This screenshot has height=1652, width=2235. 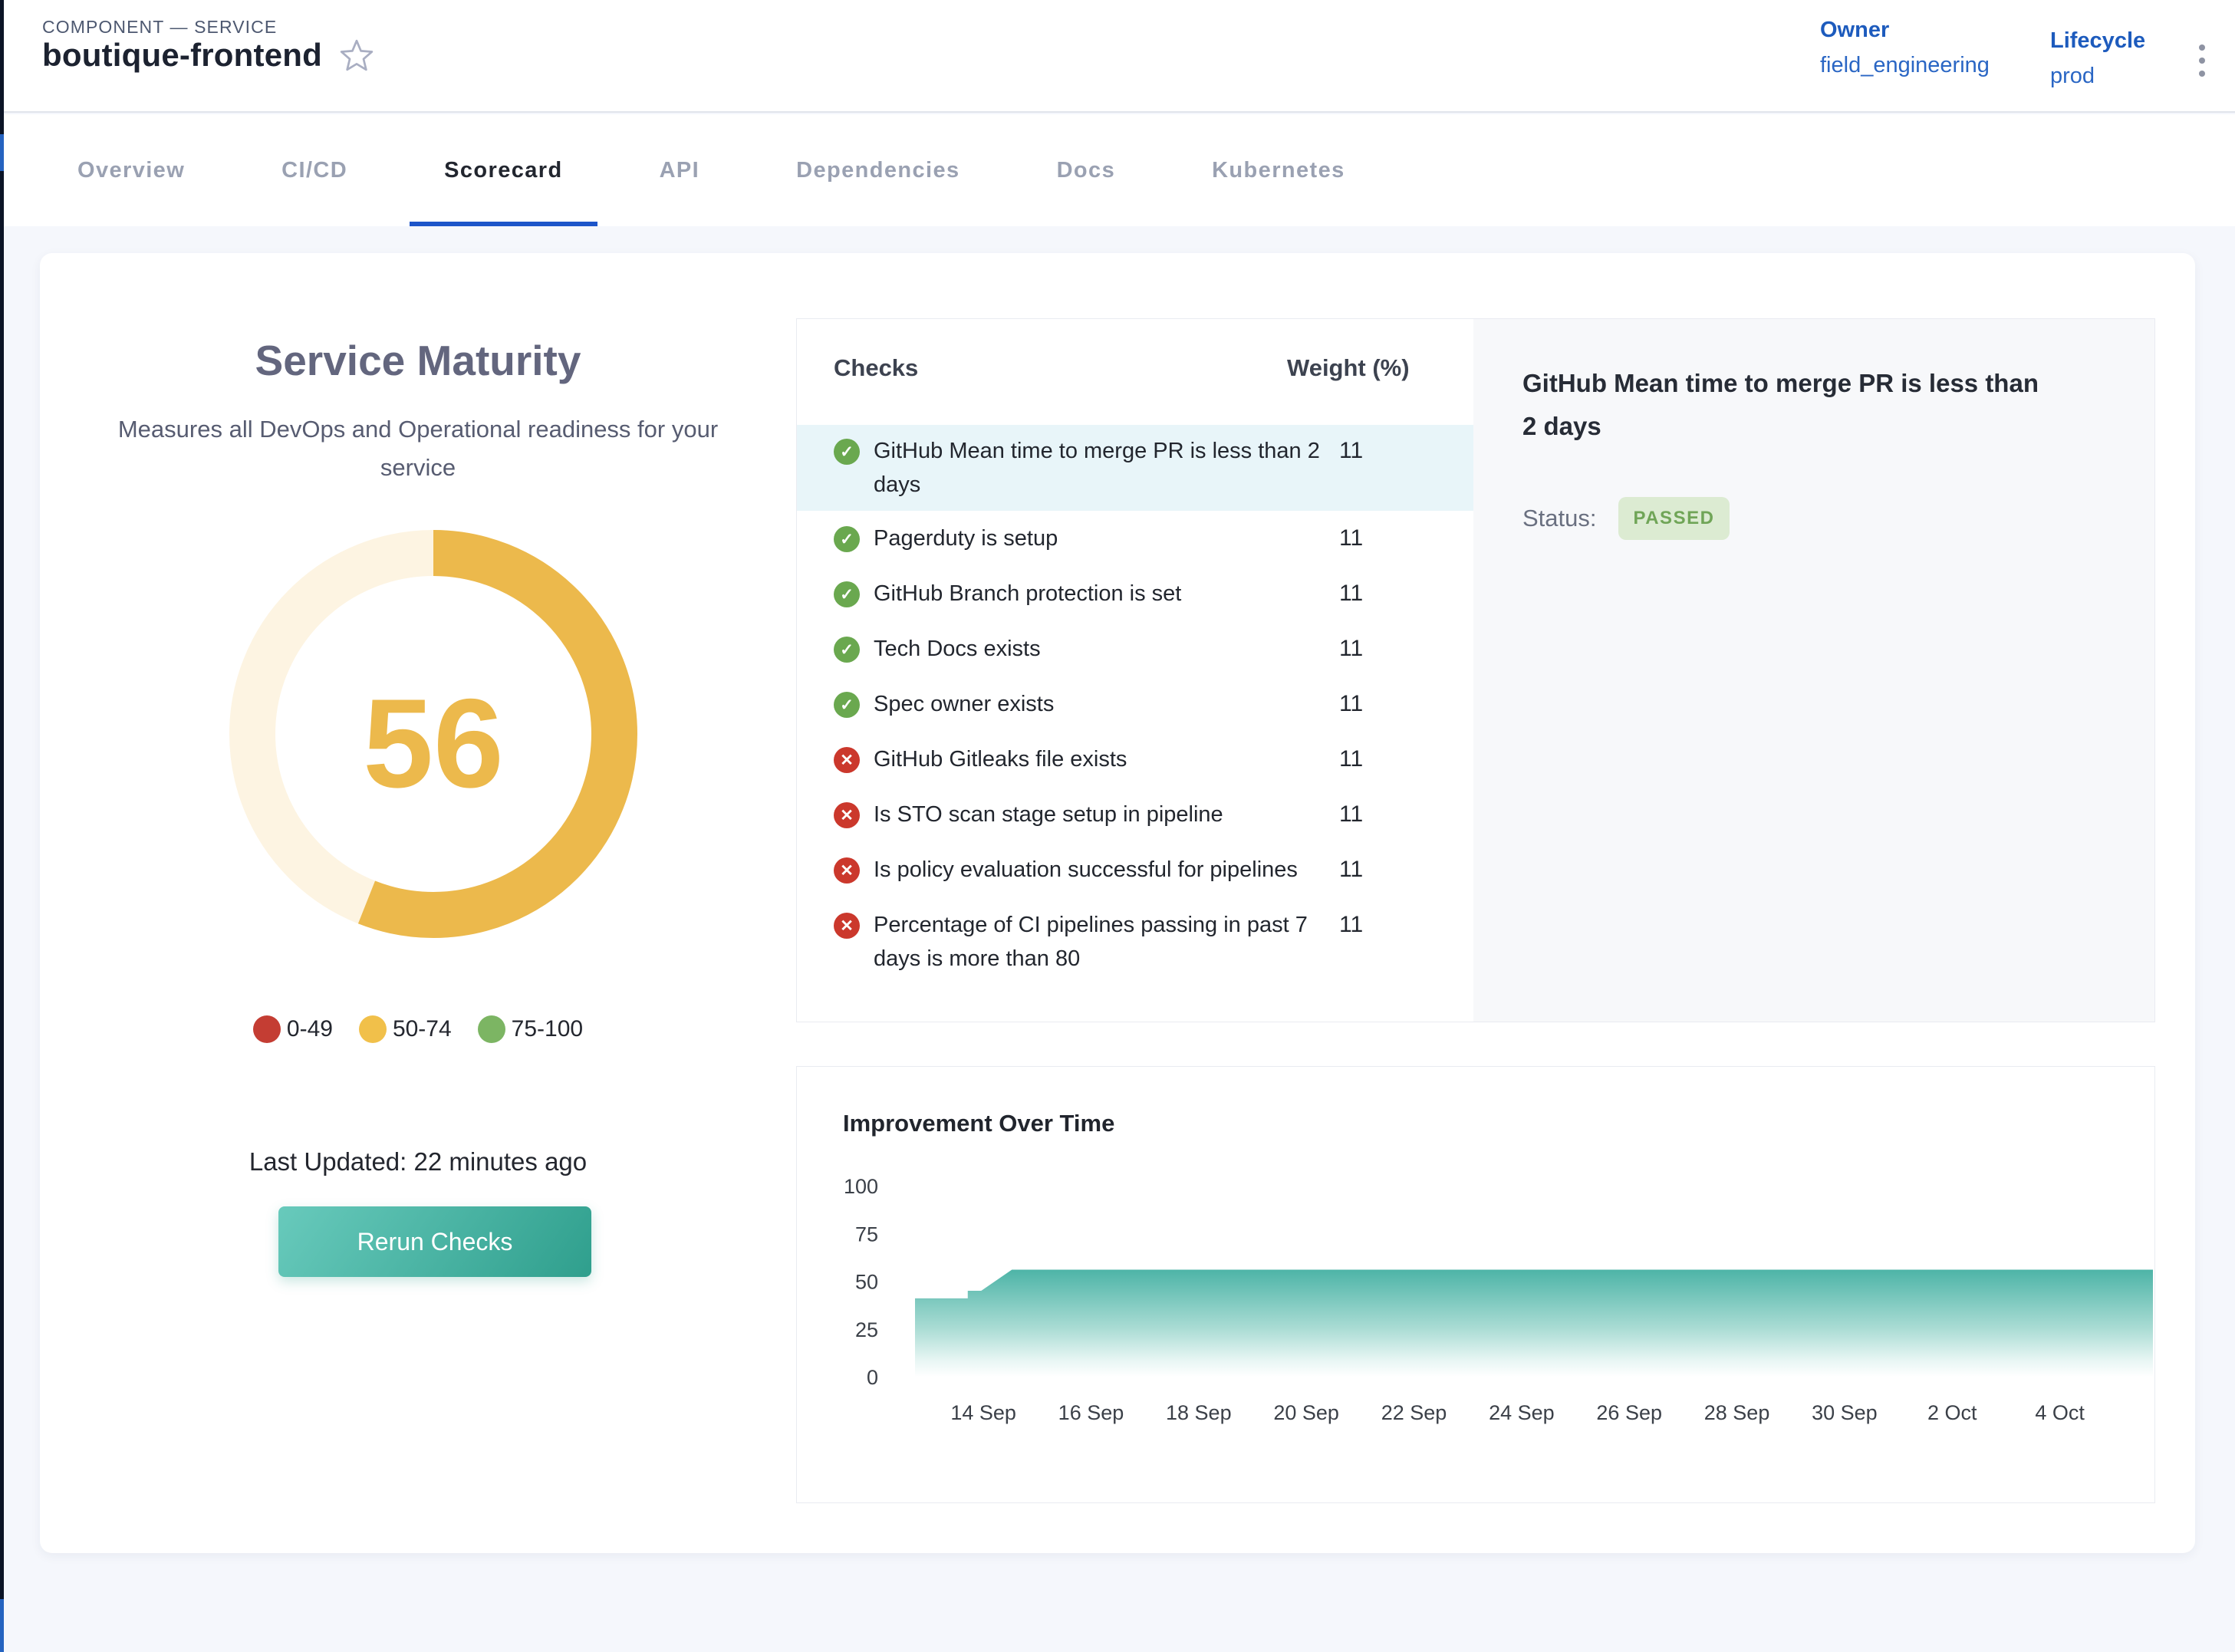 I want to click on entity-title-row: boutique-frontend, so click(x=208, y=55).